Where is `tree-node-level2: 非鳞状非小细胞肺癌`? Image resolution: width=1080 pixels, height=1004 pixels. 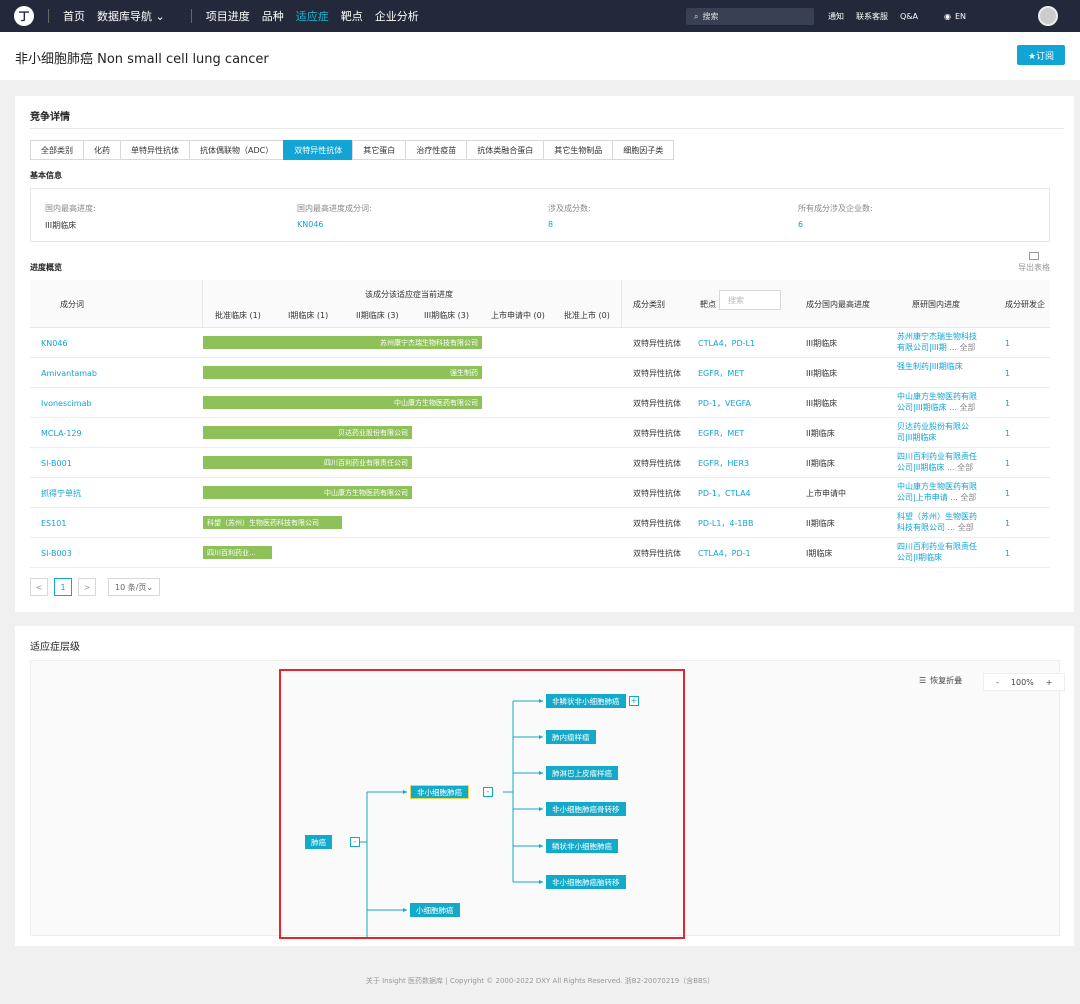 tree-node-level2: 非鳞状非小细胞肺癌 is located at coordinates (586, 701).